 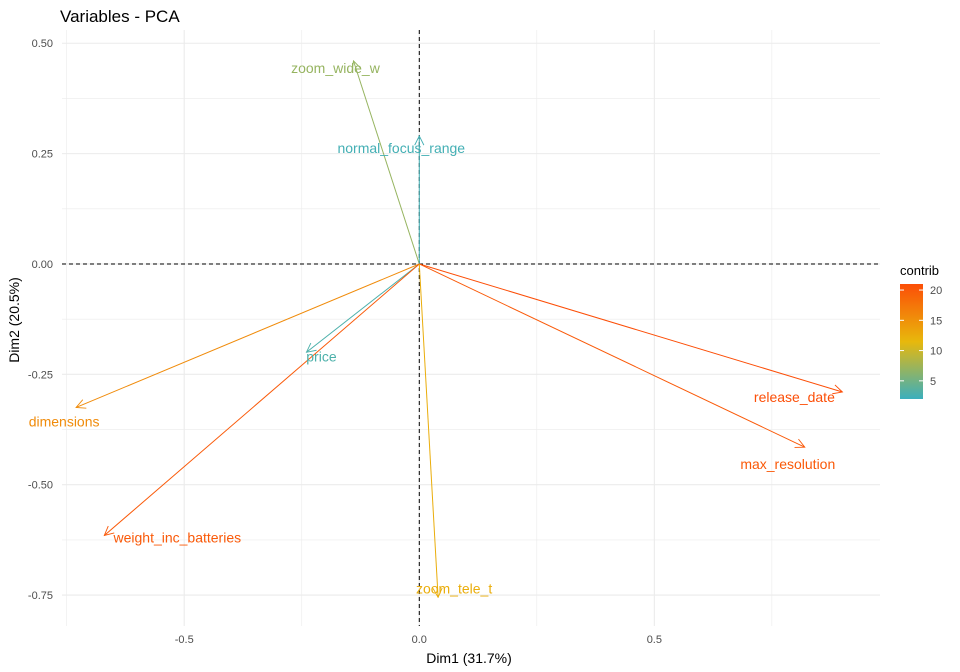 What do you see at coordinates (630, 327) in the screenshot?
I see `variable-arrow-release-date` at bounding box center [630, 327].